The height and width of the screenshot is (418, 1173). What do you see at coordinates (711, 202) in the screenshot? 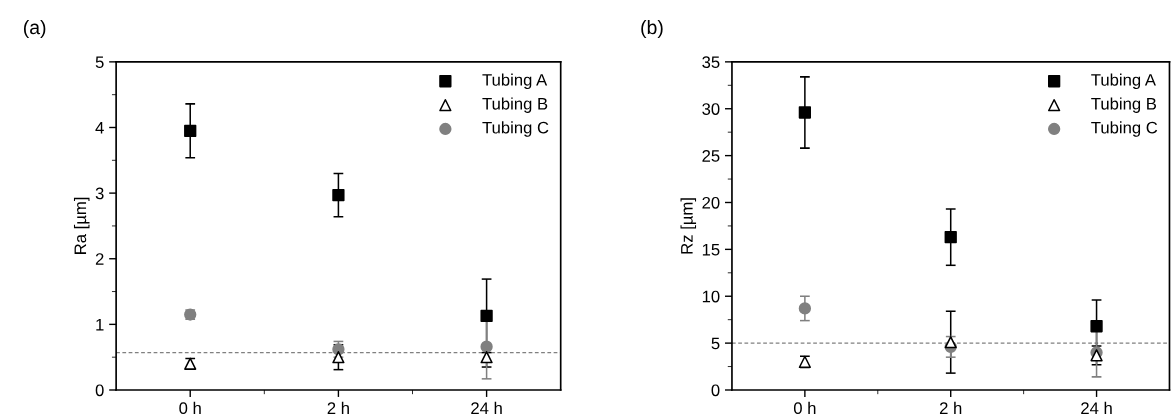
I see `y-tick-label: 20` at bounding box center [711, 202].